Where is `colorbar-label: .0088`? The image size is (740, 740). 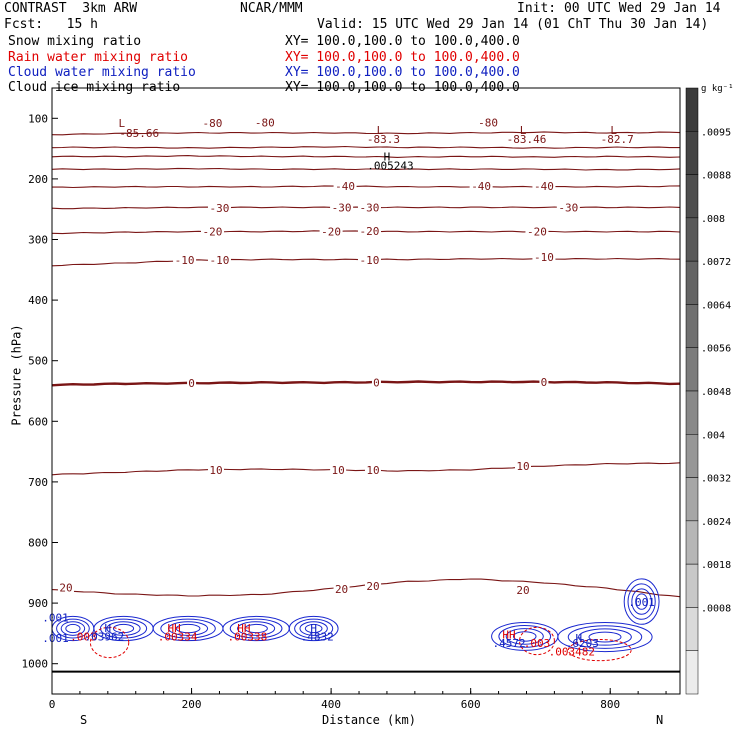
colorbar-label: .0088 is located at coordinates (716, 176).